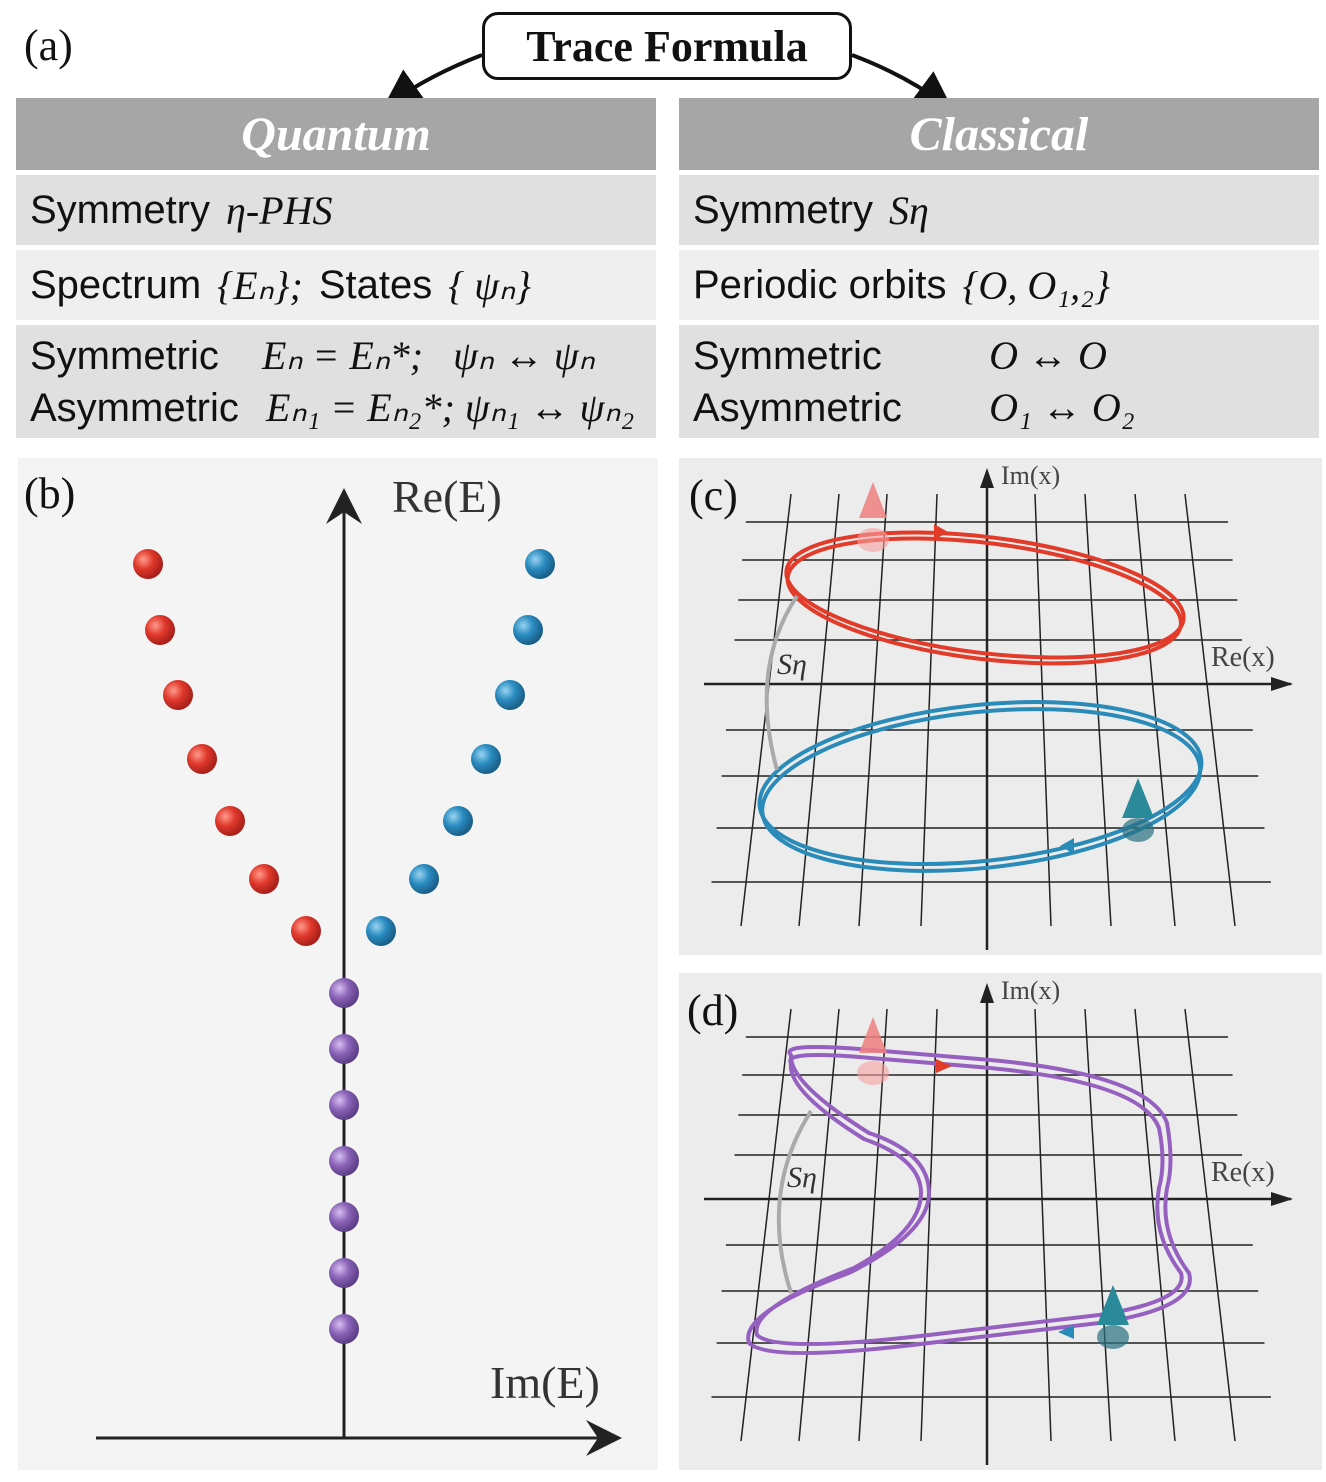  I want to click on row-label: States, so click(375, 284).